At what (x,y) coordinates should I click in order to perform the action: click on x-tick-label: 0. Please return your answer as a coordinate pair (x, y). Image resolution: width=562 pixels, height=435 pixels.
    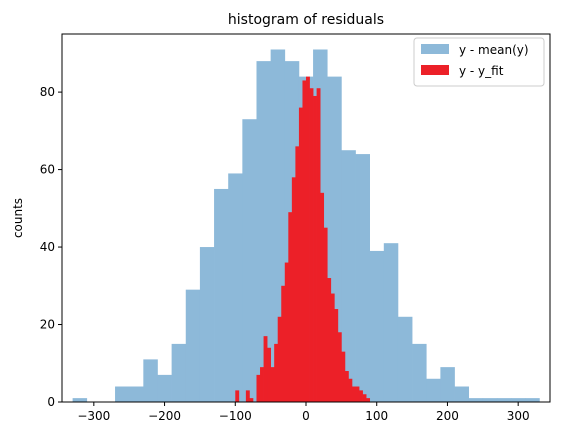
    Looking at the image, I should click on (306, 416).